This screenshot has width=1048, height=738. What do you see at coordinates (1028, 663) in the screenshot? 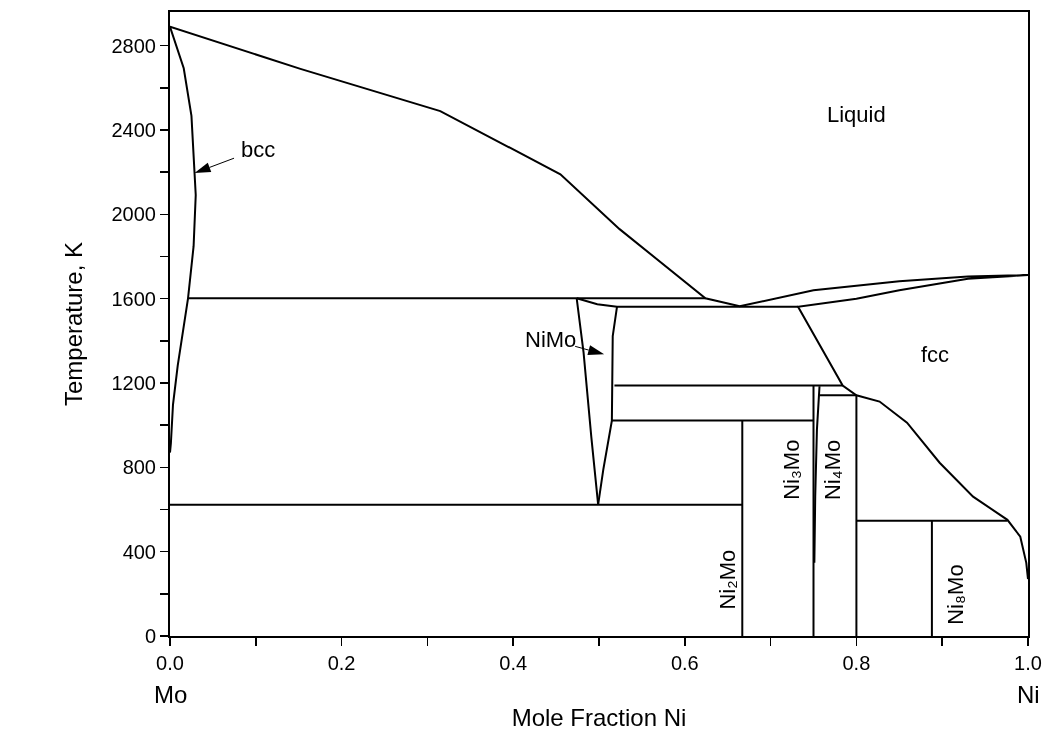
I see `x-tick-label: 1.0` at bounding box center [1028, 663].